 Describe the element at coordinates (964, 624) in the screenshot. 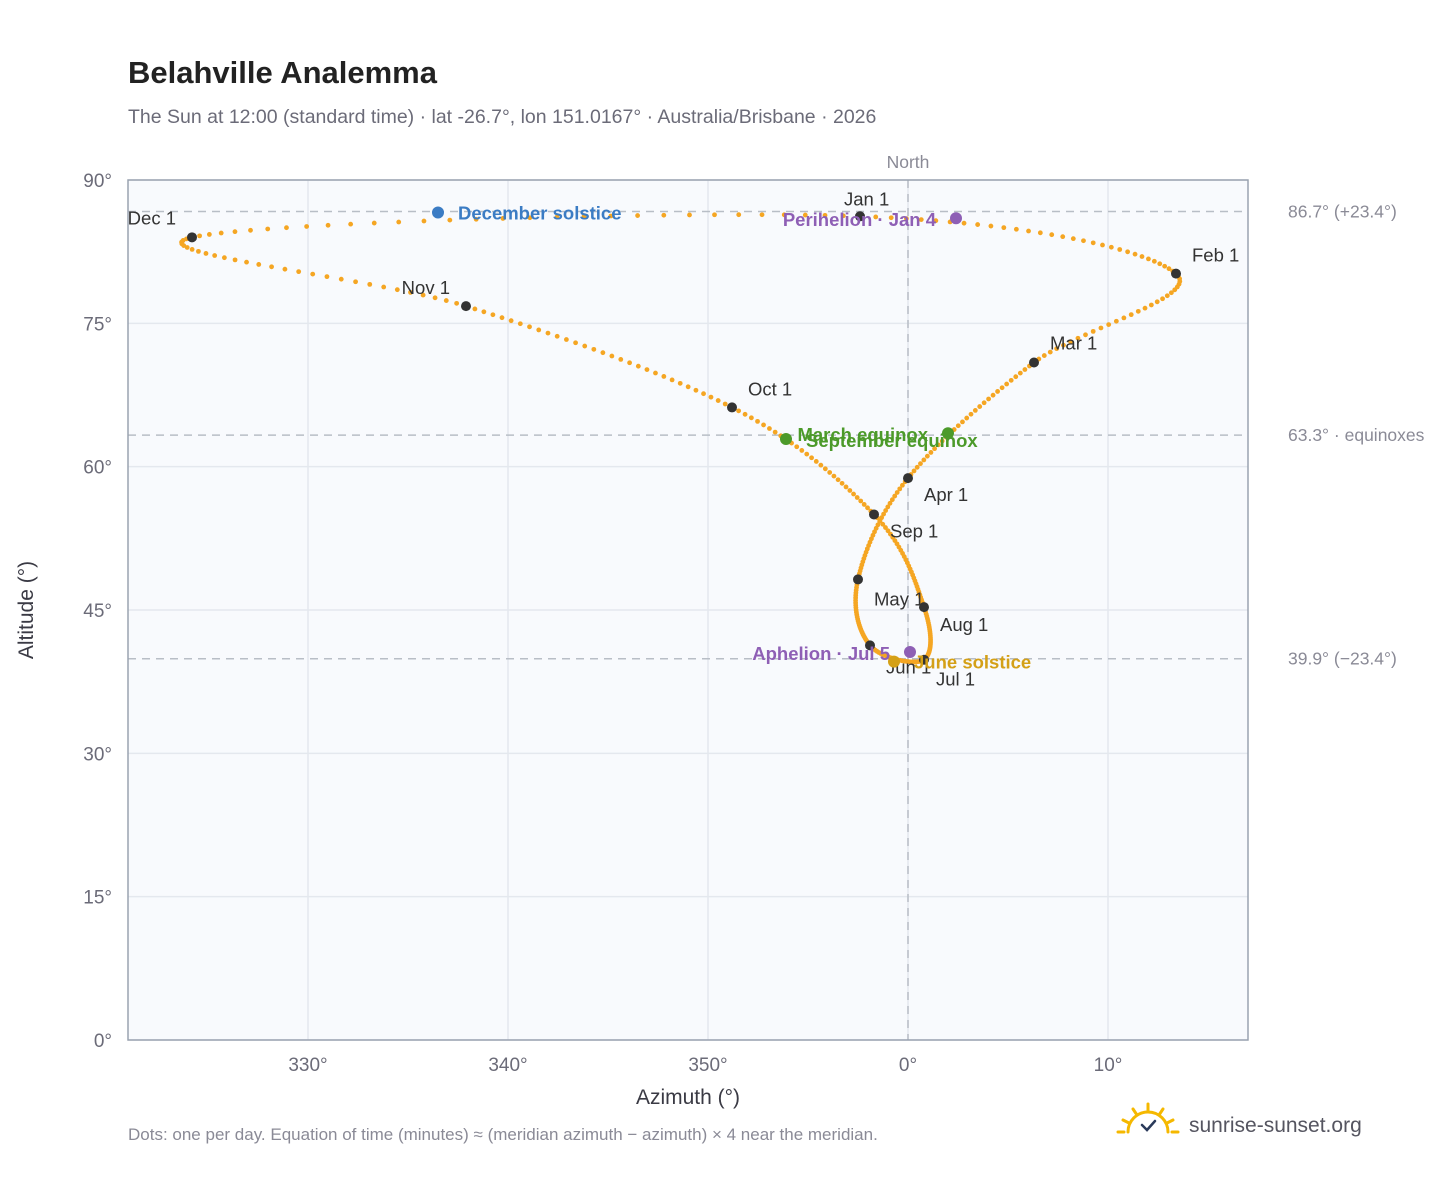

I see `month-label: Aug 1` at that location.